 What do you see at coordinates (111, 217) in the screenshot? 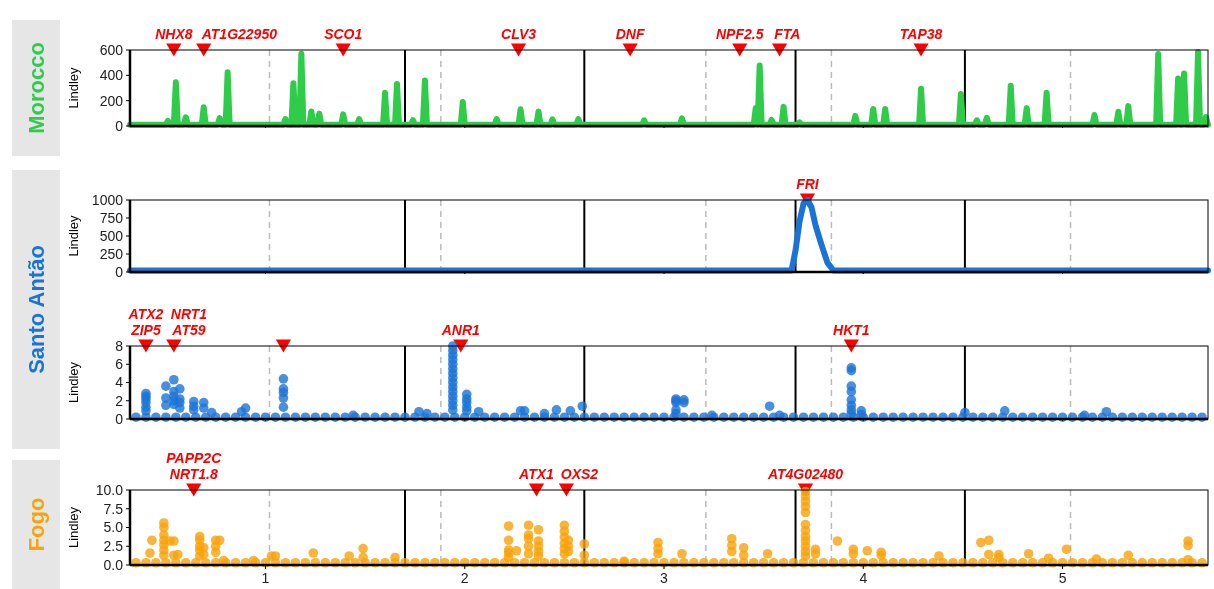
I see `y-tick-label: 750` at bounding box center [111, 217].